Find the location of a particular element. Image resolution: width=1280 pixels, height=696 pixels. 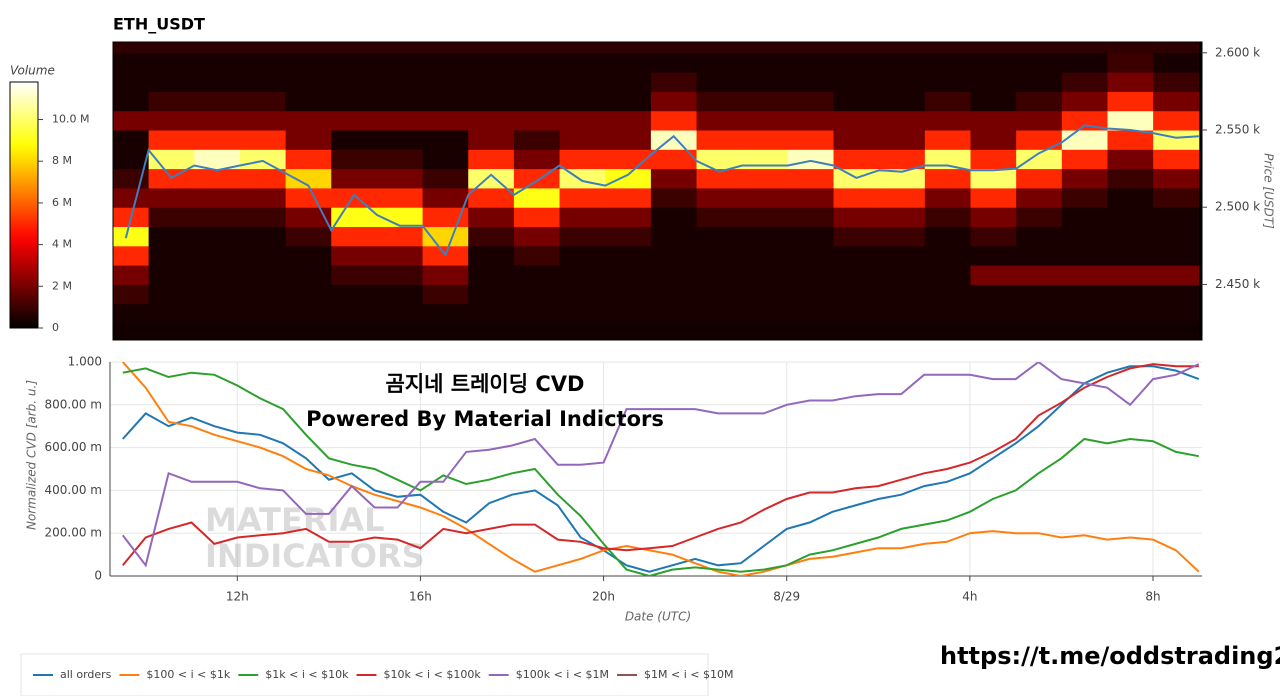

y-tick-label: 800.00 m is located at coordinates (74, 404).